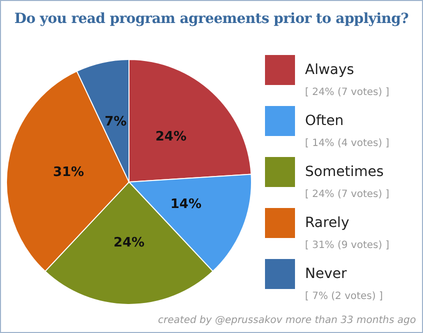 This screenshot has height=333, width=423. I want to click on legend-label: Rarely, so click(327, 223).